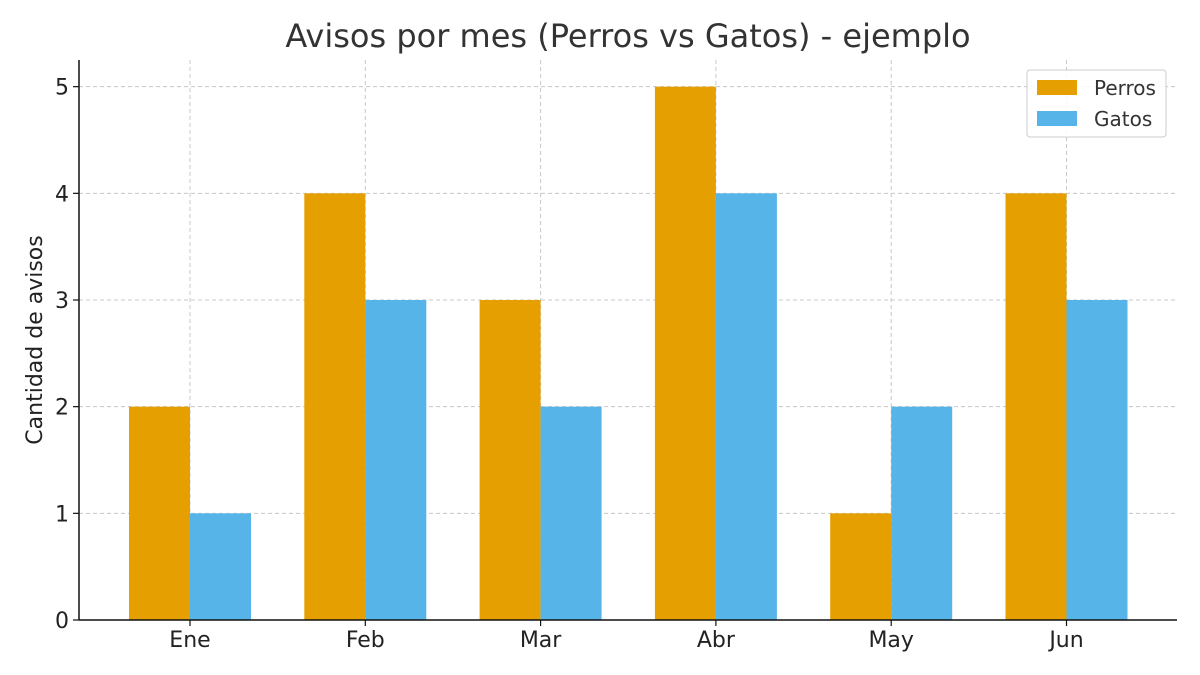 This screenshot has height=675, width=1200. Describe the element at coordinates (62, 88) in the screenshot. I see `y-tick-label-5: 5` at that location.